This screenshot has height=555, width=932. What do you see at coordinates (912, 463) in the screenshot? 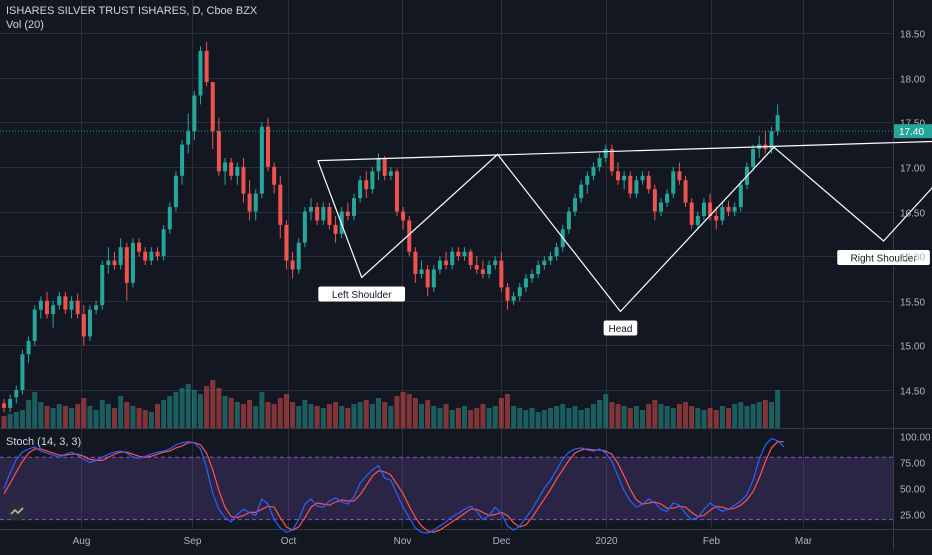
I see `stoch-tick-label: 75.00` at bounding box center [912, 463].